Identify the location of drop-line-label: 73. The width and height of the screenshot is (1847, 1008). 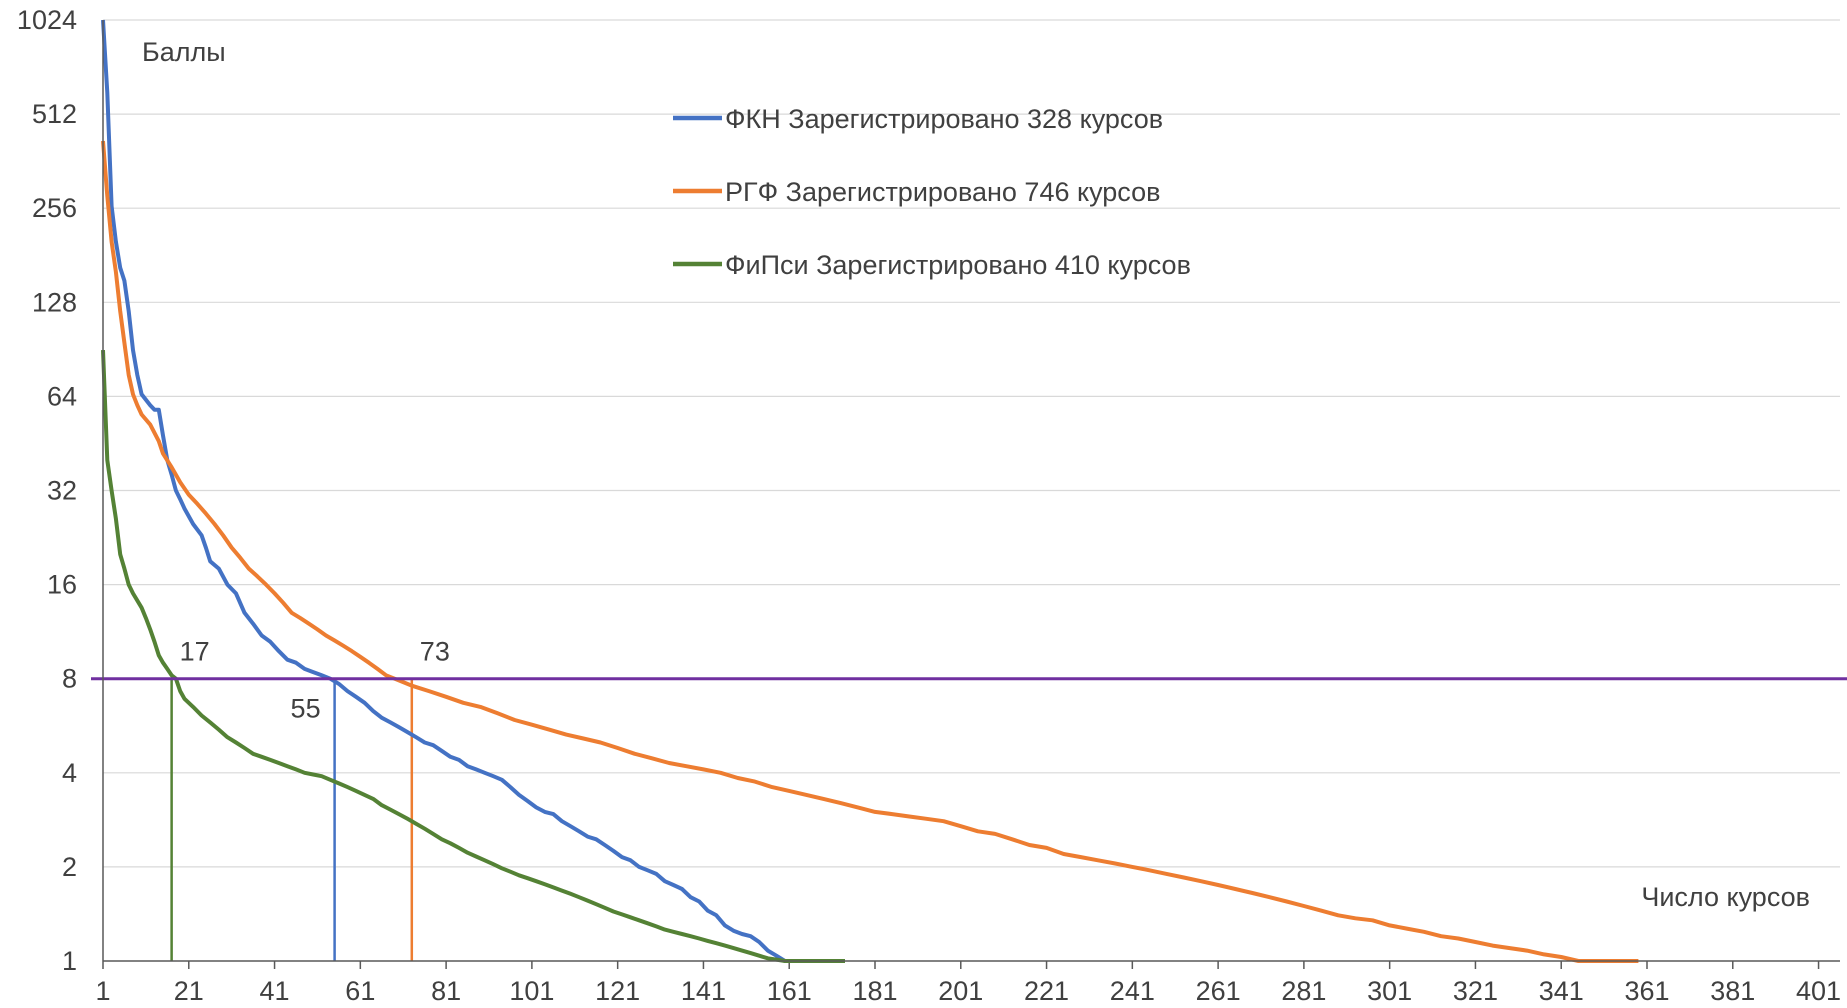
(435, 652).